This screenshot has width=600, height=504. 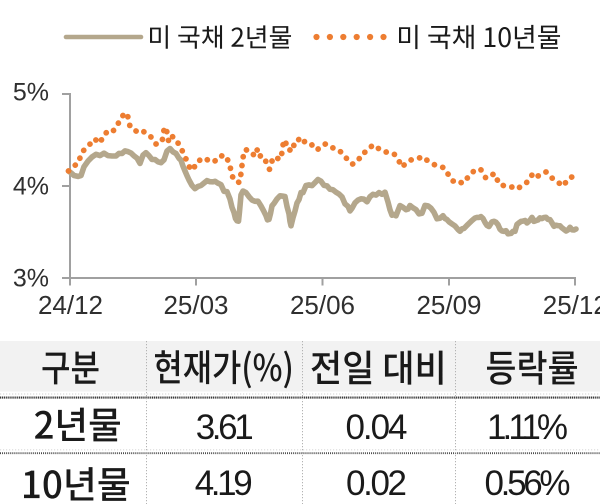 I want to click on svg-text: 25/09, so click(x=448, y=305).